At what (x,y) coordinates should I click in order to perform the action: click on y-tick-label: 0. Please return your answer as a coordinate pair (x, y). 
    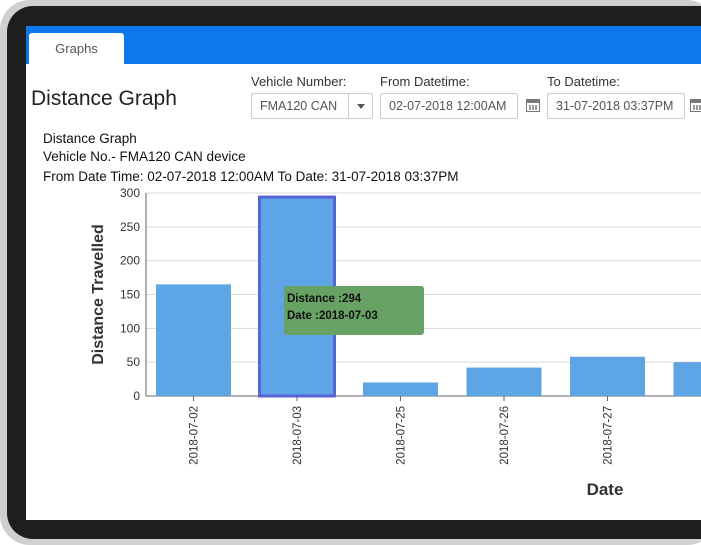
    Looking at the image, I should click on (136, 396).